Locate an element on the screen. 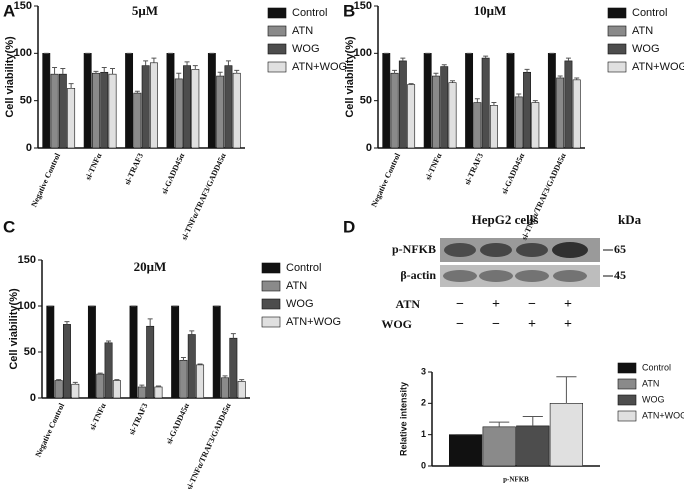  chart-title: 5μM is located at coordinates (145, 10).